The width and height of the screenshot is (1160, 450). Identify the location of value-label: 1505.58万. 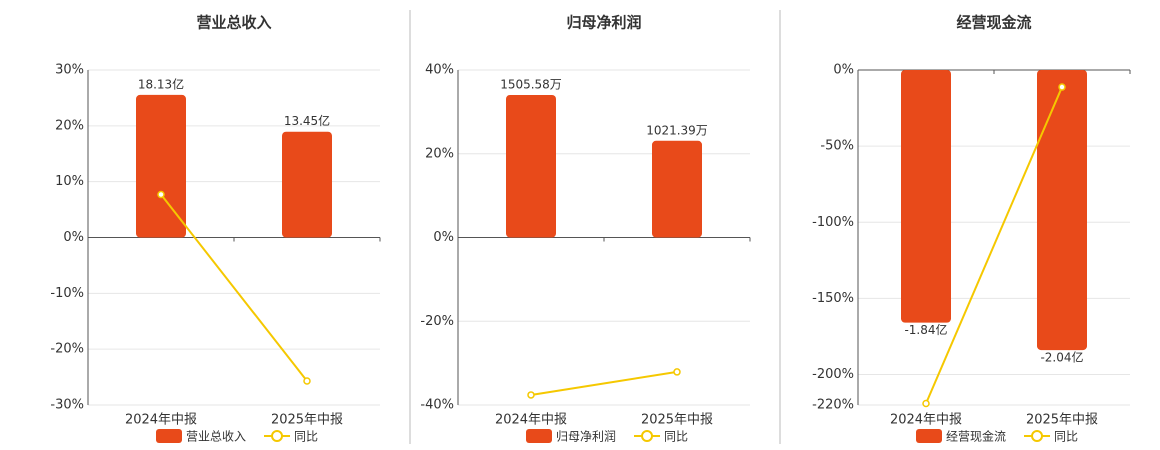
(531, 84).